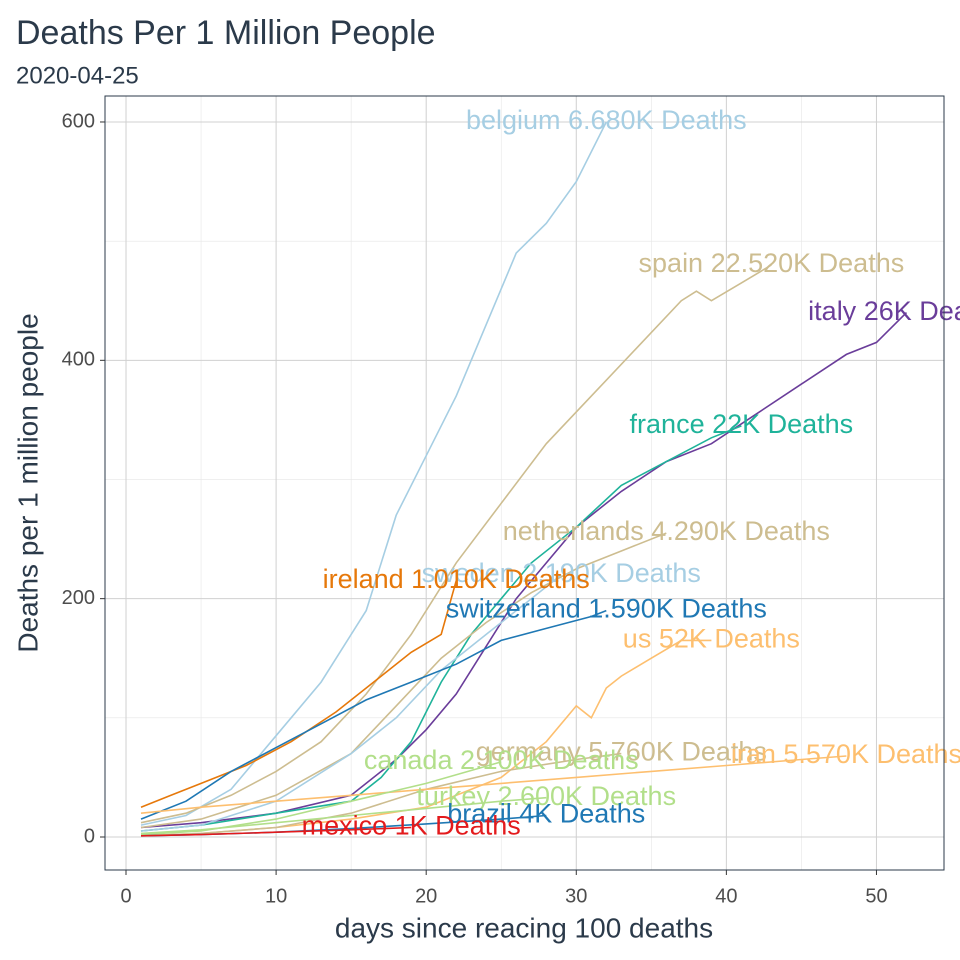 The image size is (960, 960). I want to click on x-tick-label: 40, so click(726, 896).